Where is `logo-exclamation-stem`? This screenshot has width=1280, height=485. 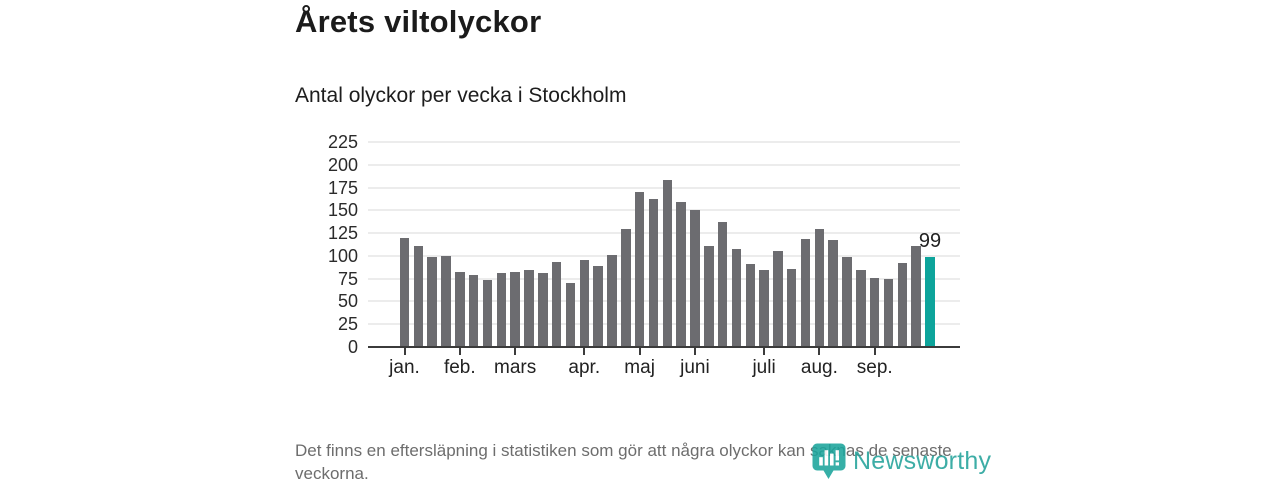 logo-exclamation-stem is located at coordinates (837, 455).